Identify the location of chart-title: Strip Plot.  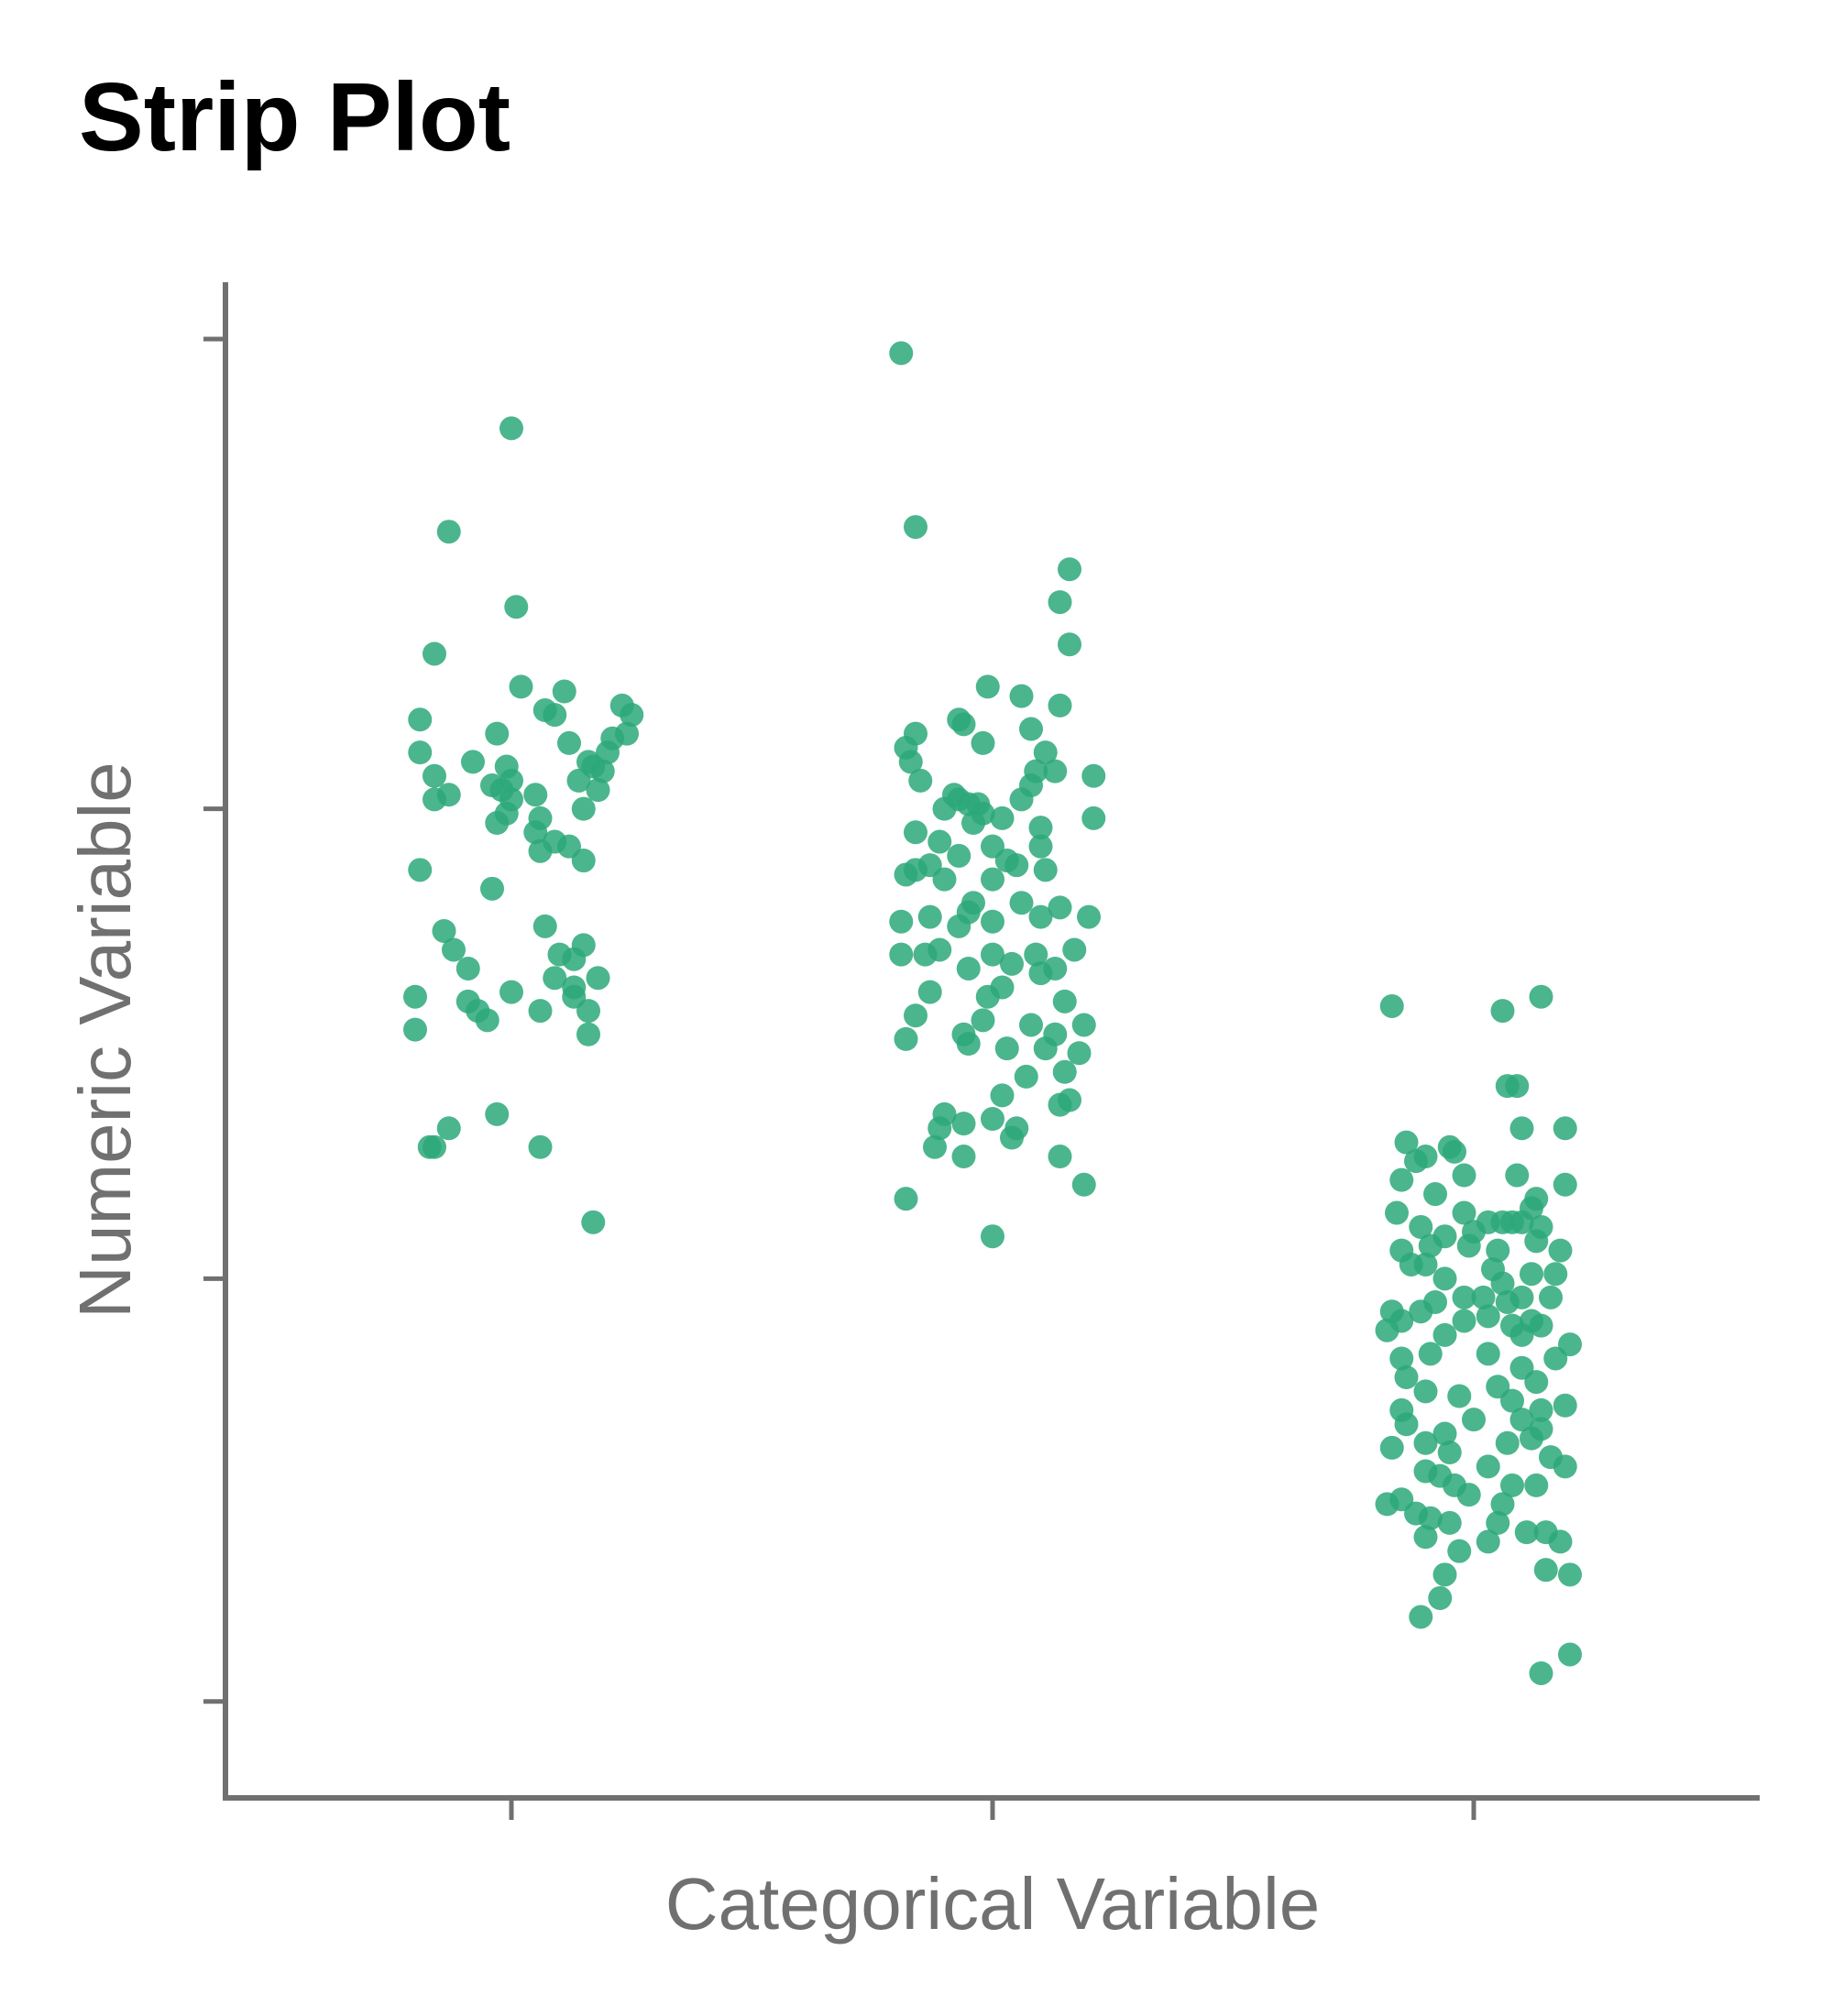
(294, 117).